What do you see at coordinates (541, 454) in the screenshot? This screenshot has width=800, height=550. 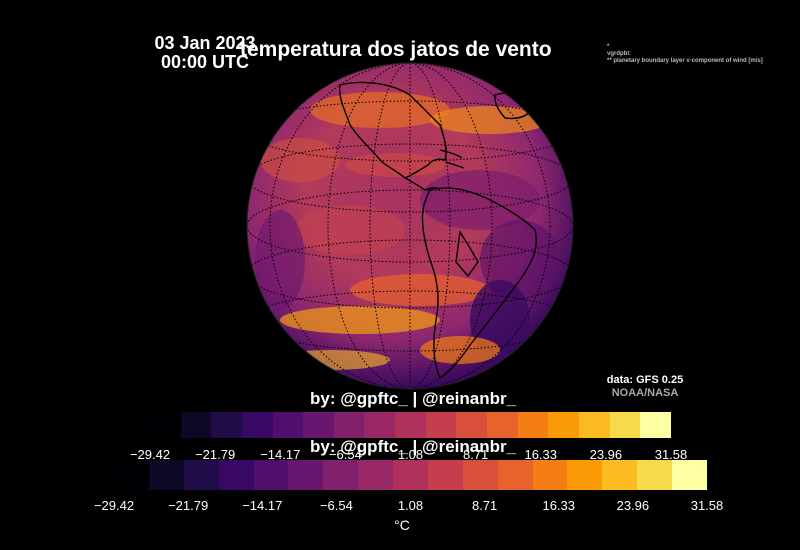 I see `colorbar-upper-tick-label: 16.33` at bounding box center [541, 454].